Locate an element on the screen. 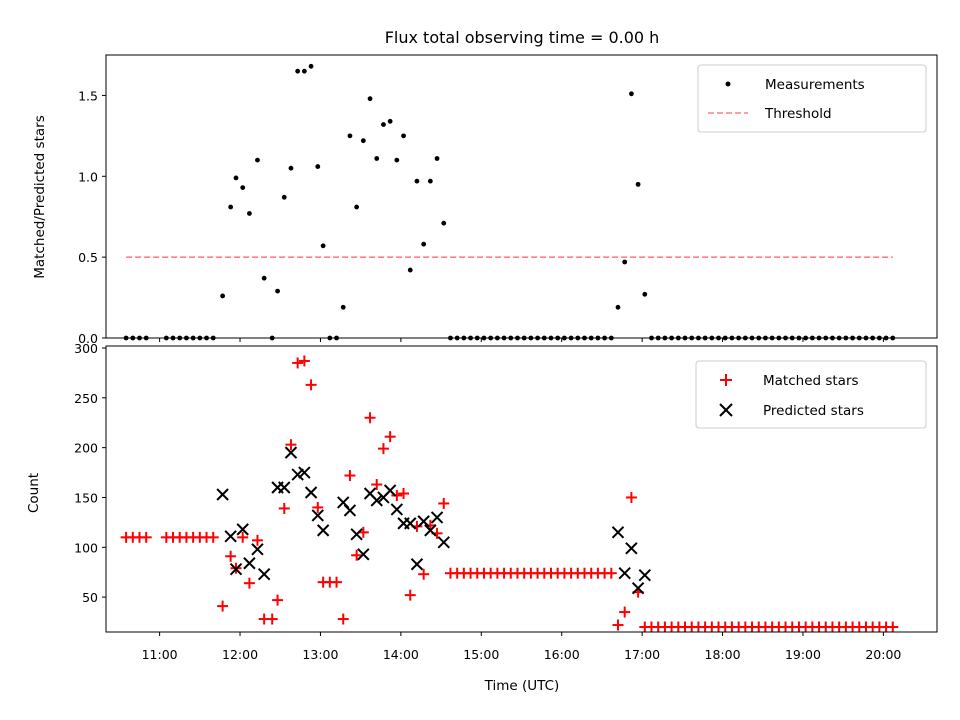 The image size is (960, 720). chart-title: Flux total observing time = 0.00 h is located at coordinates (522, 37).